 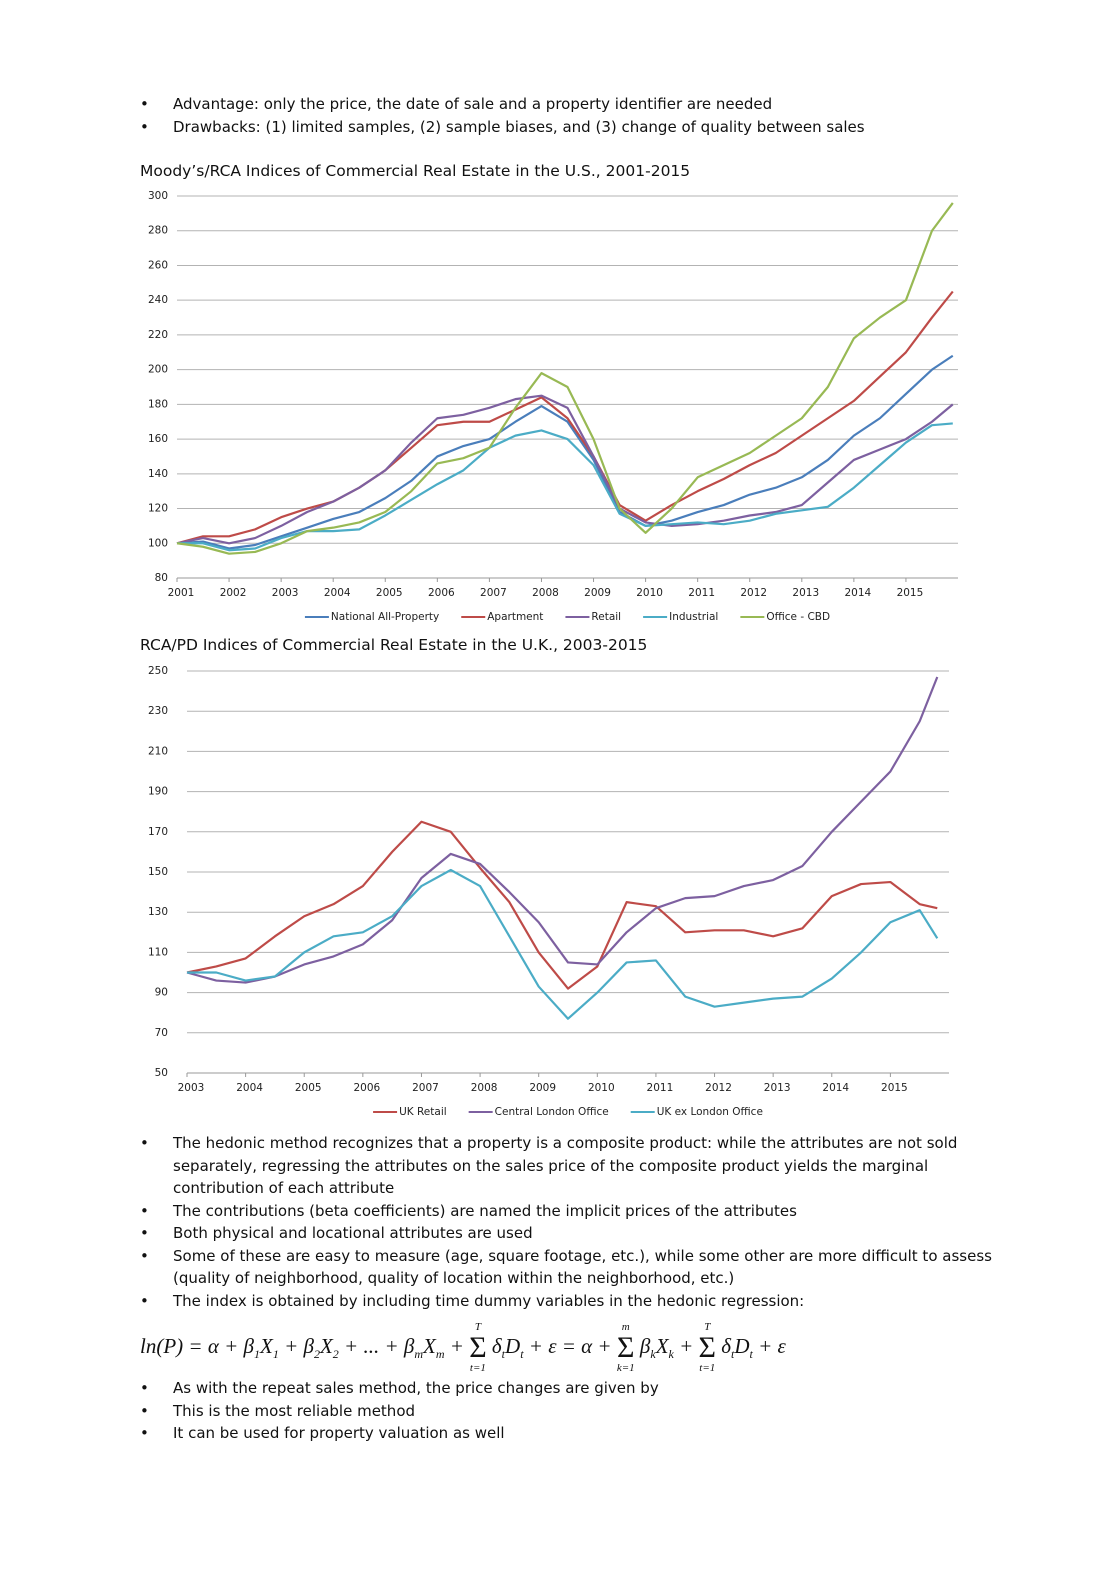 I want to click on y-tick-label: 90, so click(x=161, y=993).